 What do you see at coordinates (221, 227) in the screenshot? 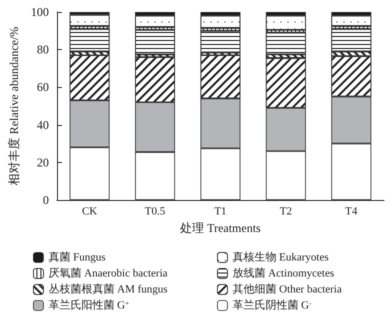
I see `x-axis-title: 处理 Treatments` at bounding box center [221, 227].